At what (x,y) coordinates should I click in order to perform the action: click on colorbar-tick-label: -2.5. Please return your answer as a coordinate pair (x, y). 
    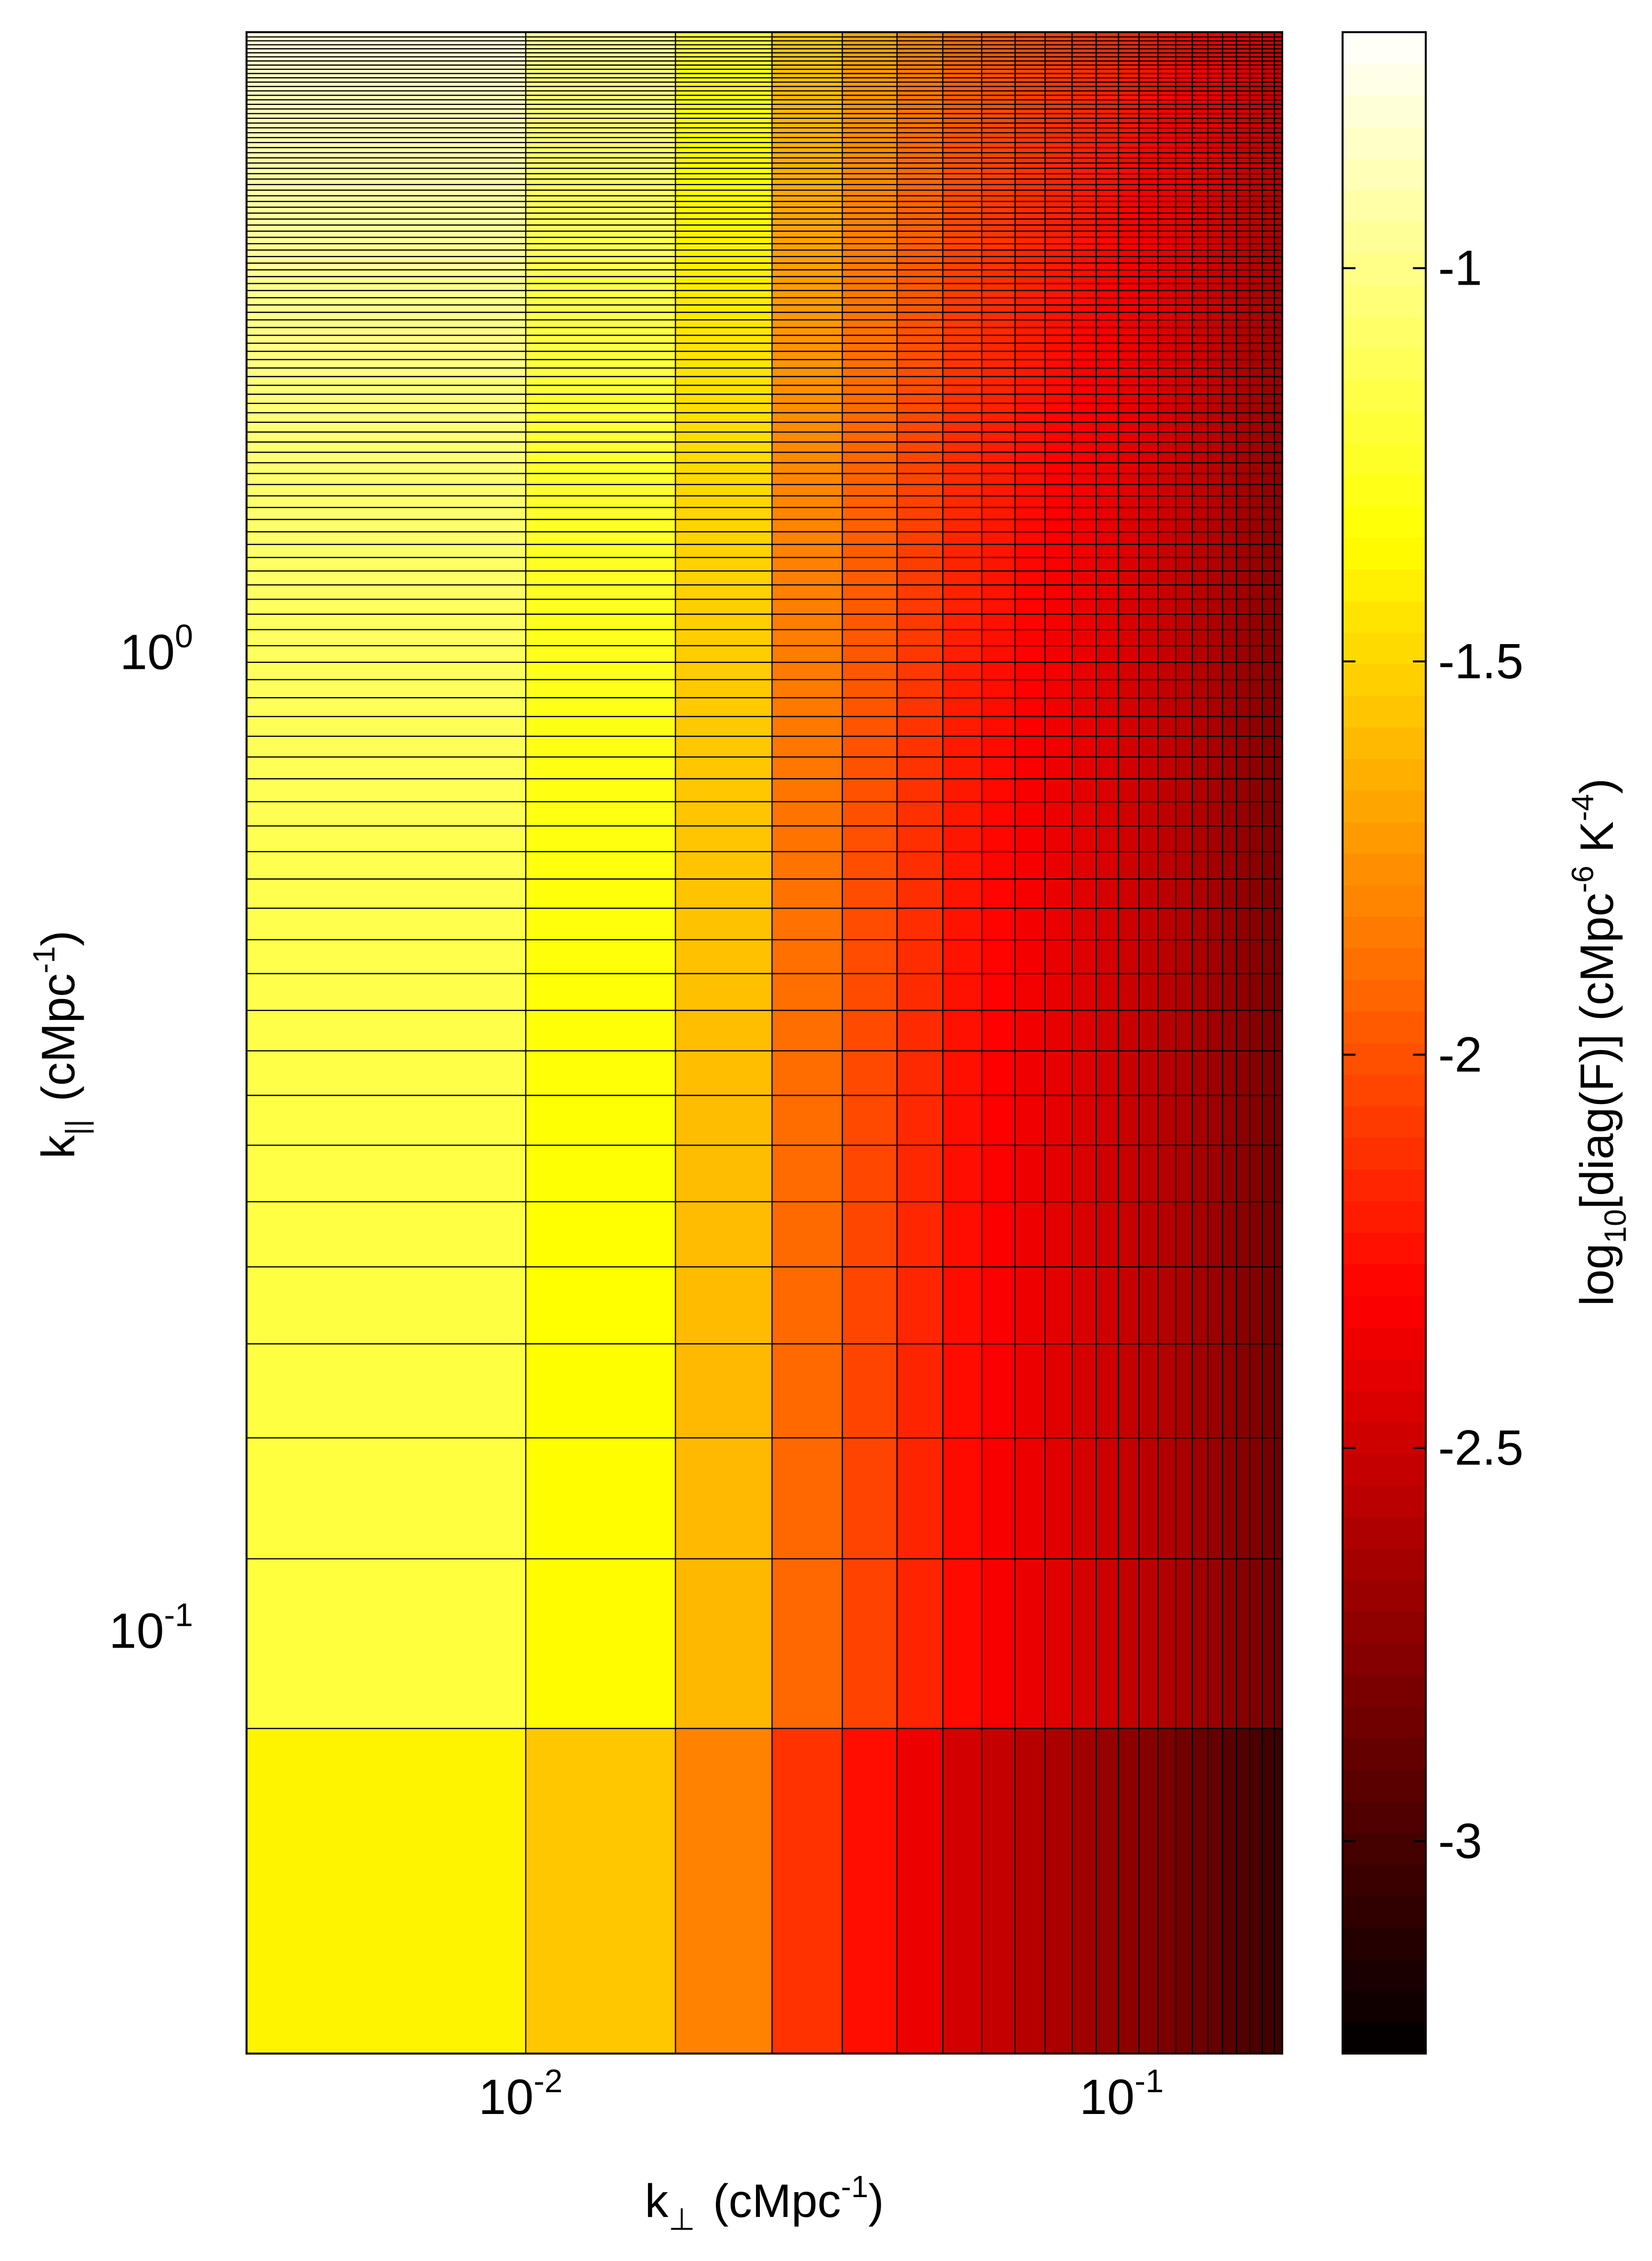
    Looking at the image, I should click on (1480, 1448).